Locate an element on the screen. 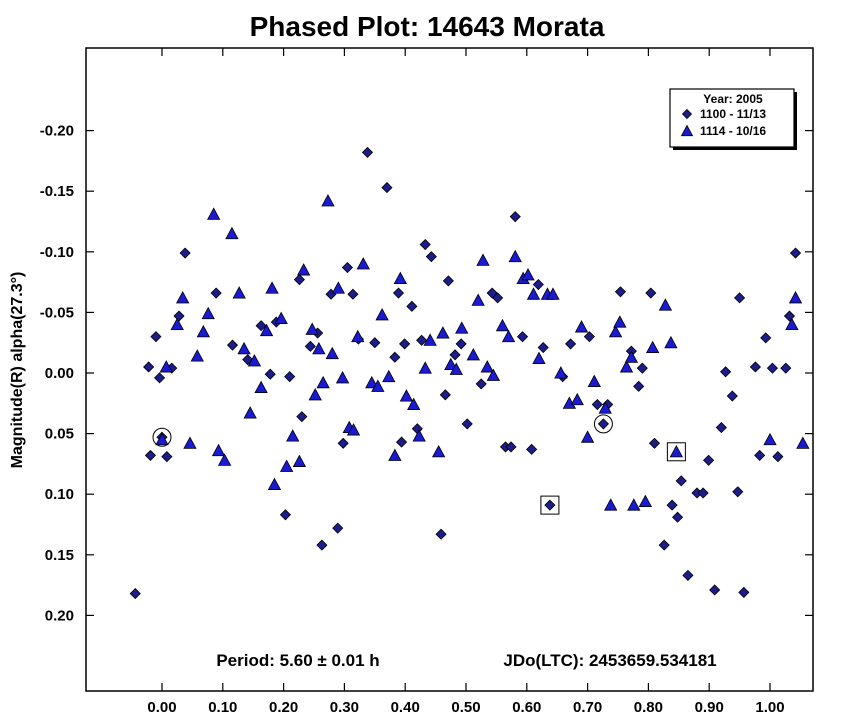 The width and height of the screenshot is (860, 722). x-tick-label: 0.10 is located at coordinates (222, 707).